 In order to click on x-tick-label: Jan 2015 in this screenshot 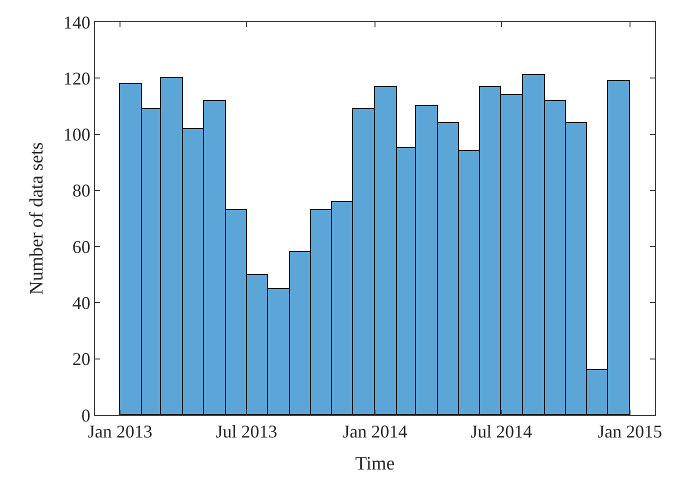, I will do `click(630, 432)`.